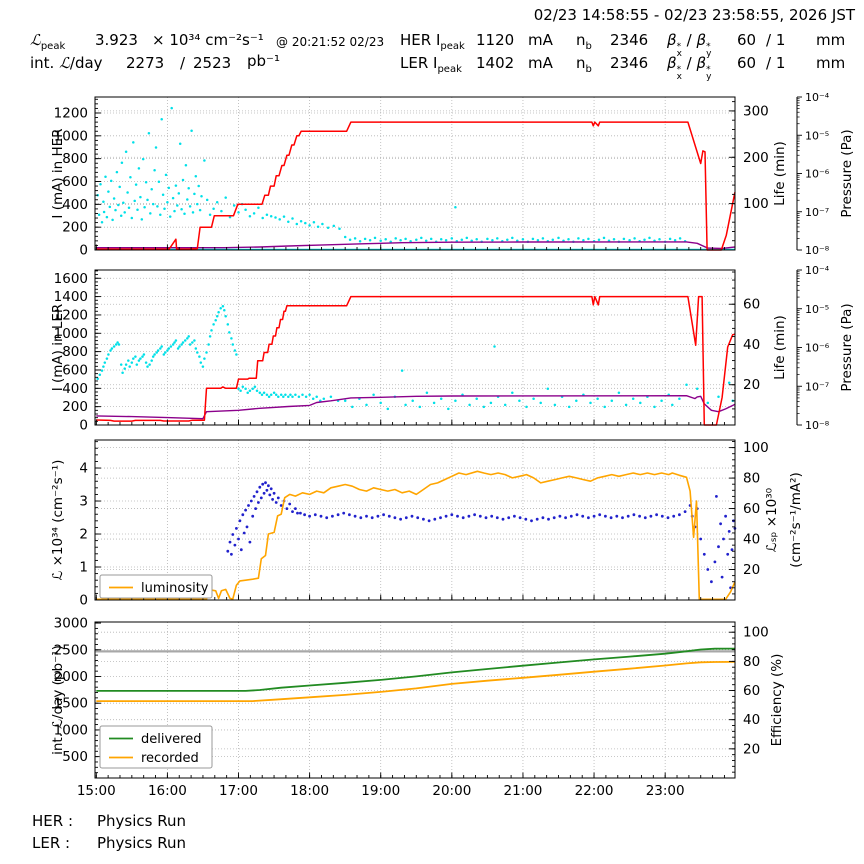 This screenshot has height=864, width=864. What do you see at coordinates (772, 520) in the screenshot?
I see `right-label-luminosity-0: ℒₛₚ ×10³⁰` at bounding box center [772, 520].